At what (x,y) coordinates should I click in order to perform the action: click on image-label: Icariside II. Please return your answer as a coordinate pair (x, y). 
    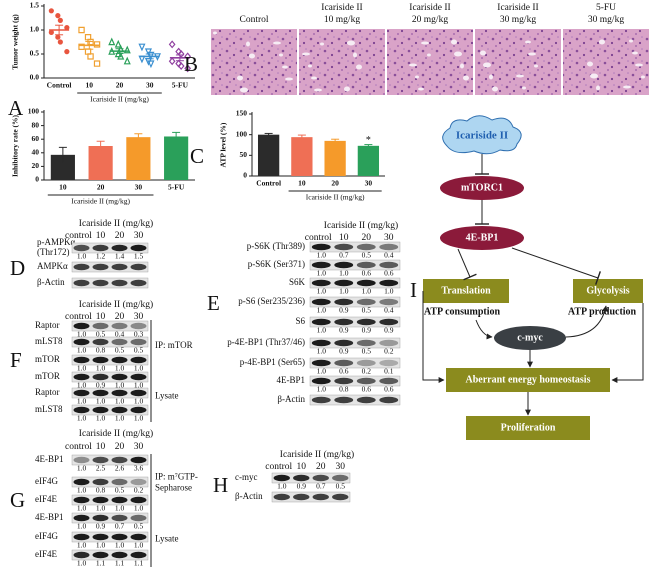
    Looking at the image, I should click on (341, 8).